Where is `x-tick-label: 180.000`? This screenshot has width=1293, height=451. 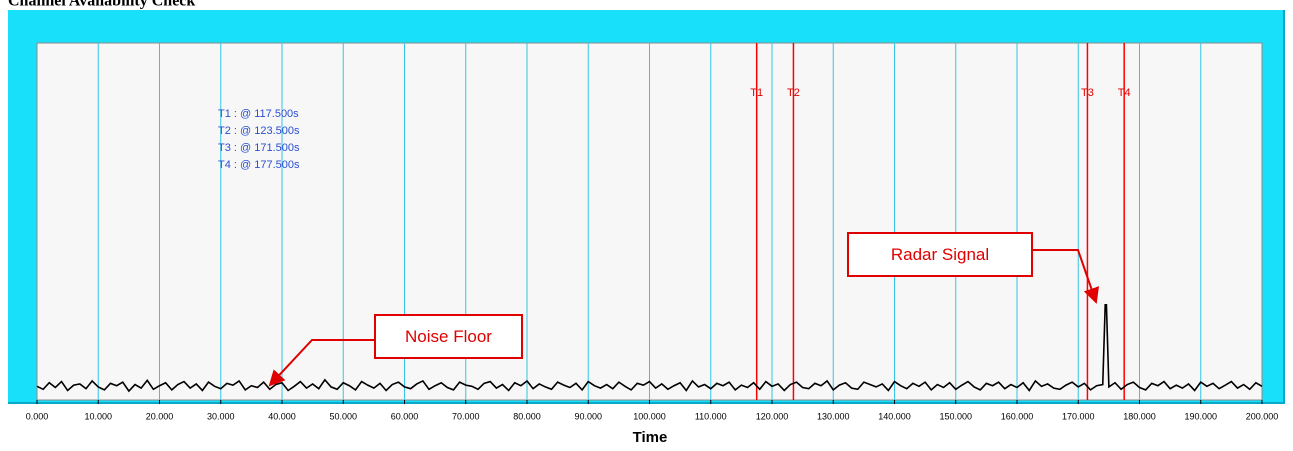
x-tick-label: 180.000 is located at coordinates (1139, 416).